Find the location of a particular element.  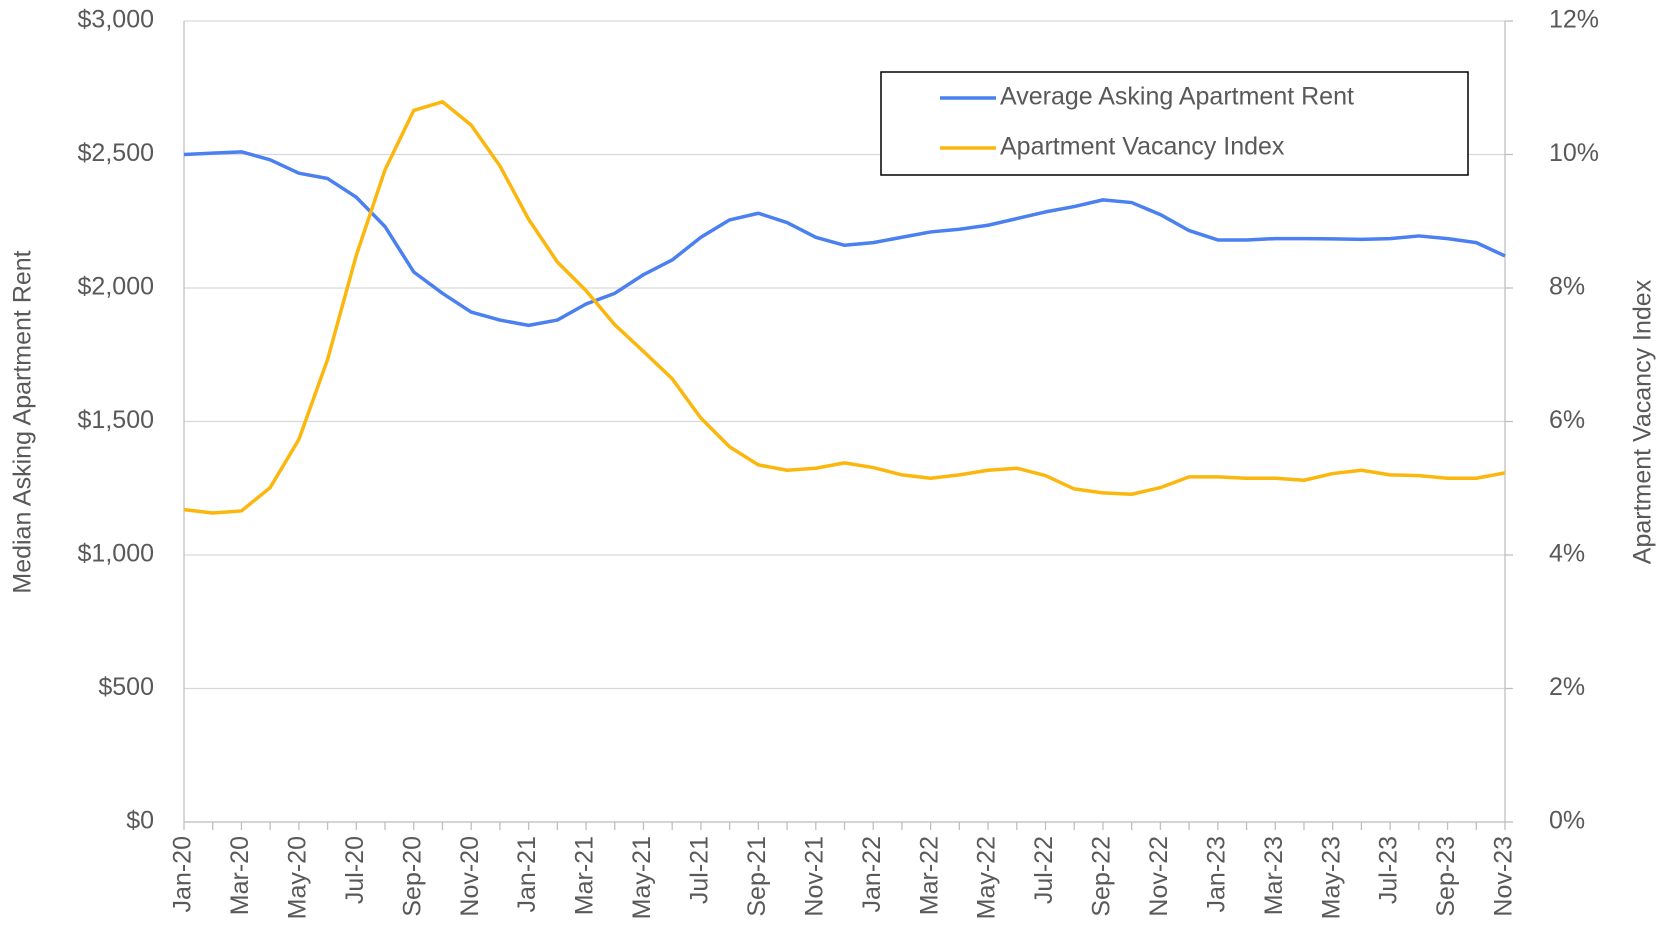

y-tick-label: $3,000 is located at coordinates (116, 20).